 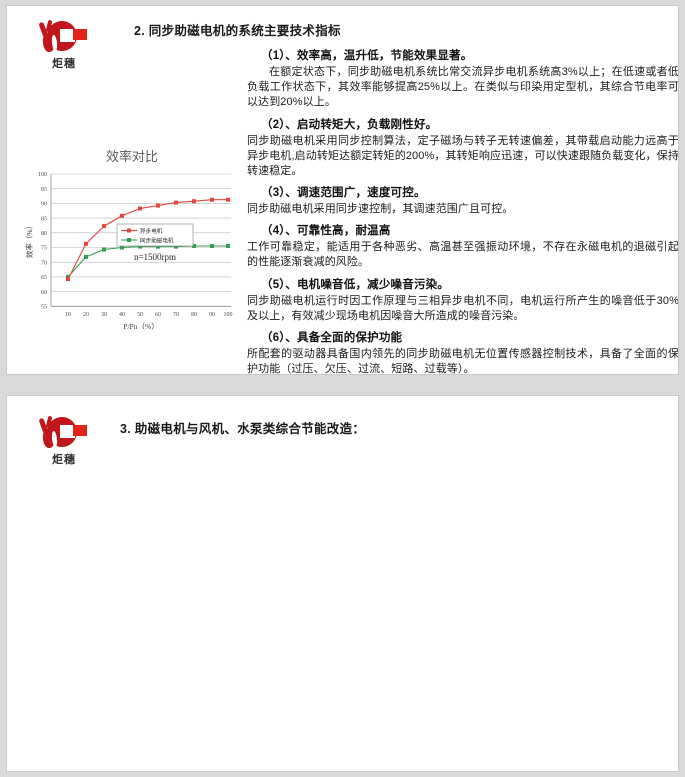 I want to click on subsection-body: 同步助磁电机采用同步速控制，其调速范围广且可控。, so click(x=380, y=209).